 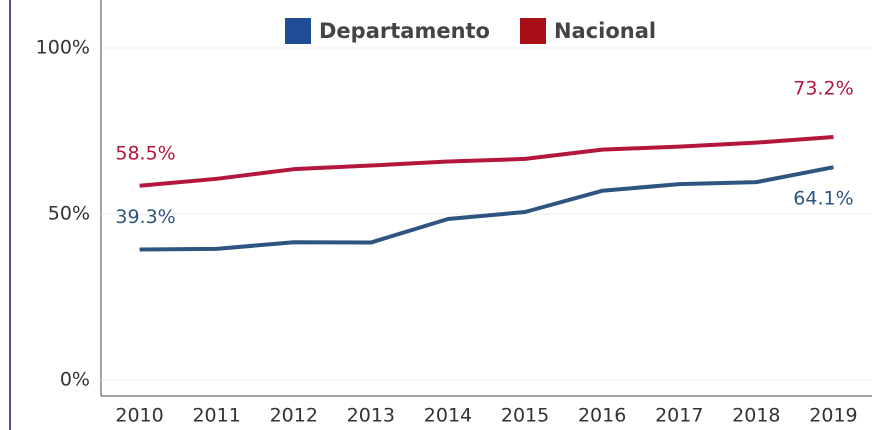 I want to click on x-tick-label: 2012, so click(x=294, y=416).